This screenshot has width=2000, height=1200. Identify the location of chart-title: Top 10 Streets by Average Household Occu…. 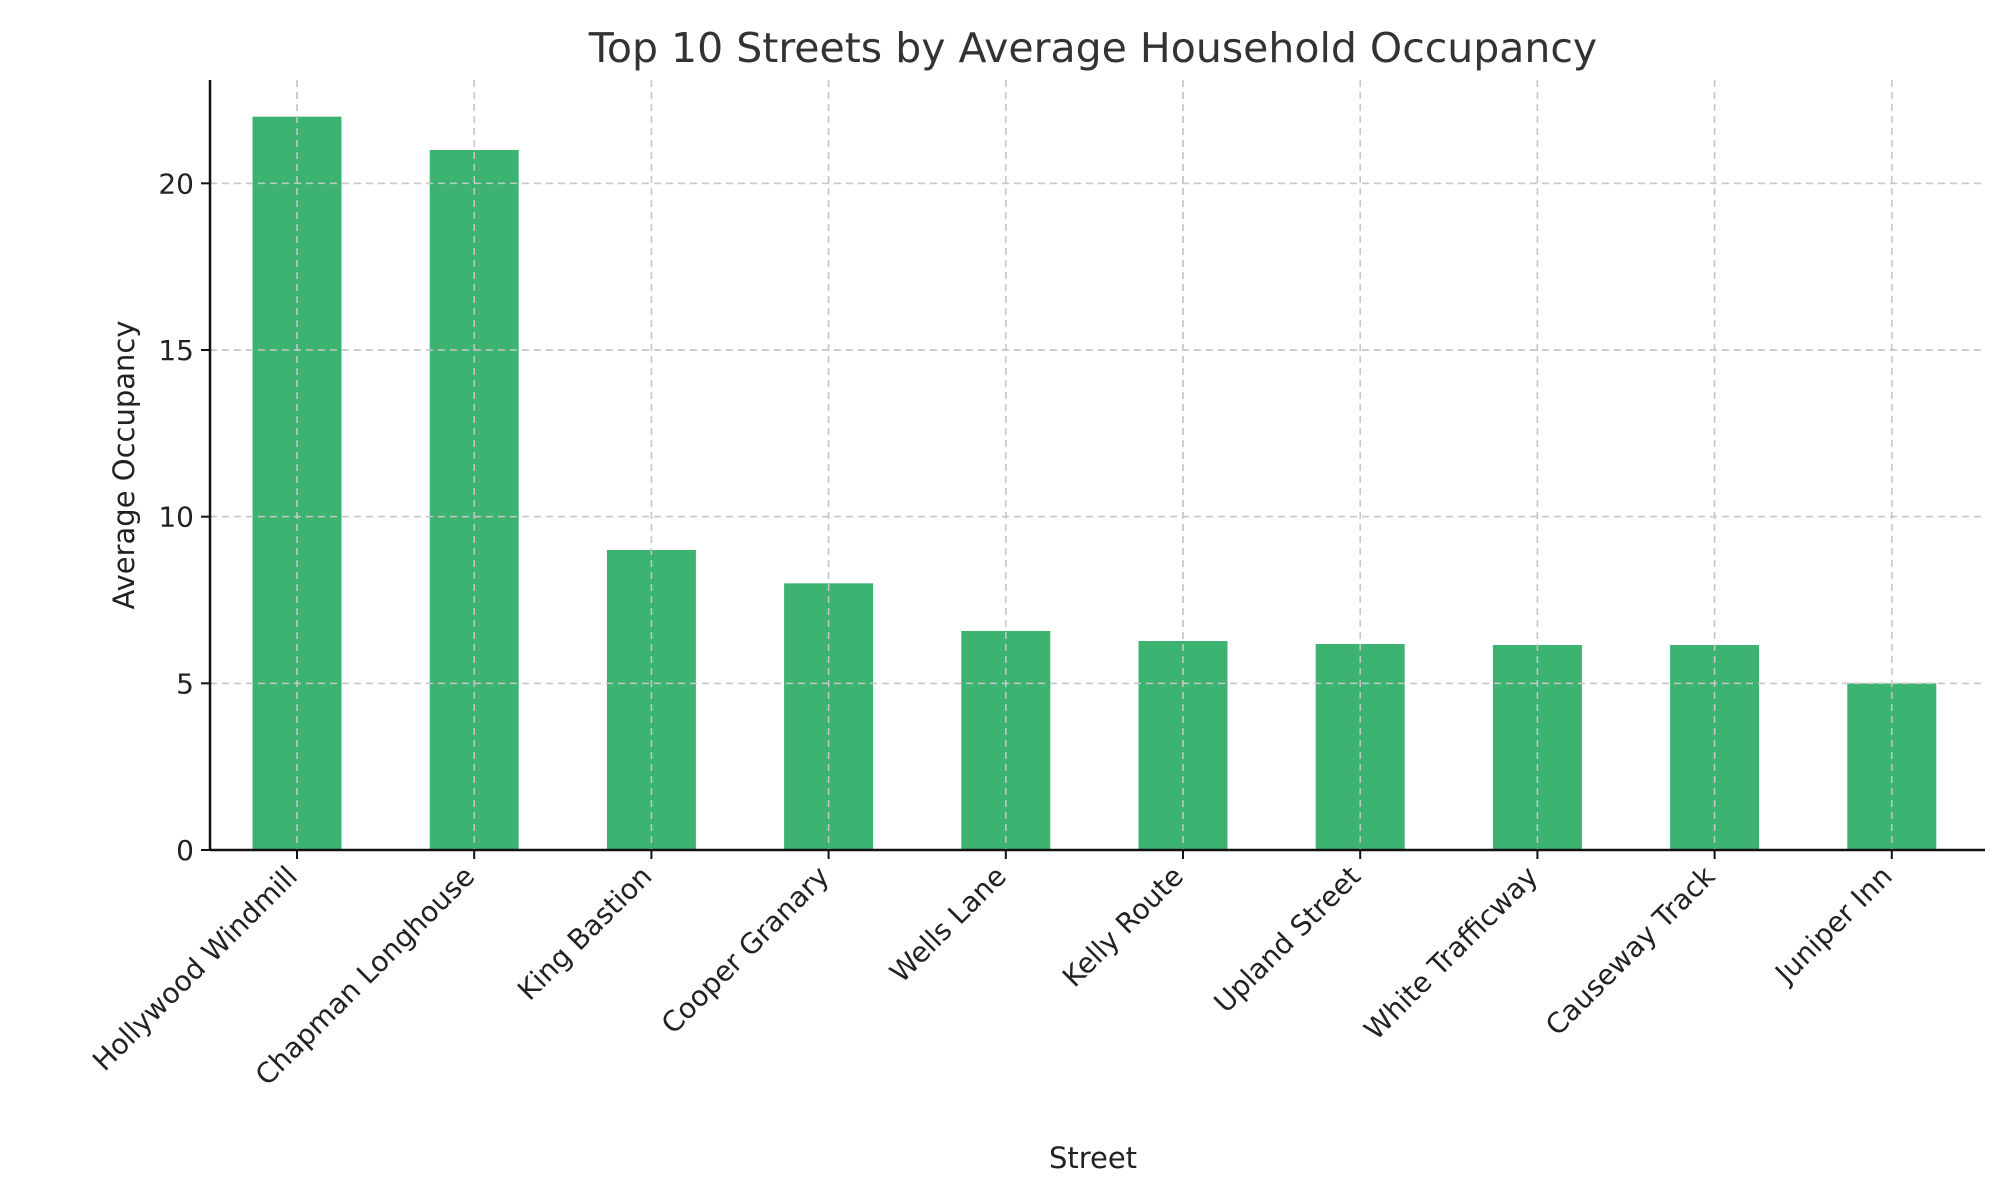
(1092, 48).